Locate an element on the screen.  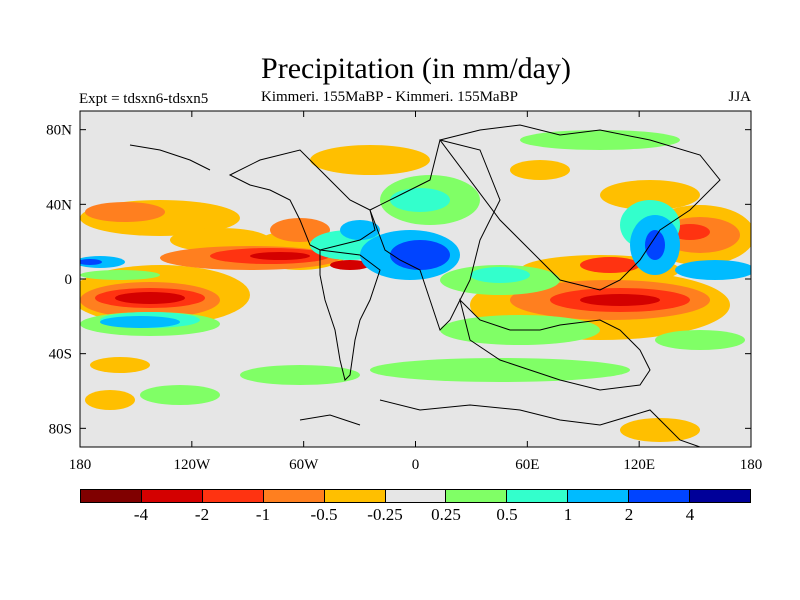
x-tick-label: 120E is located at coordinates (639, 465).